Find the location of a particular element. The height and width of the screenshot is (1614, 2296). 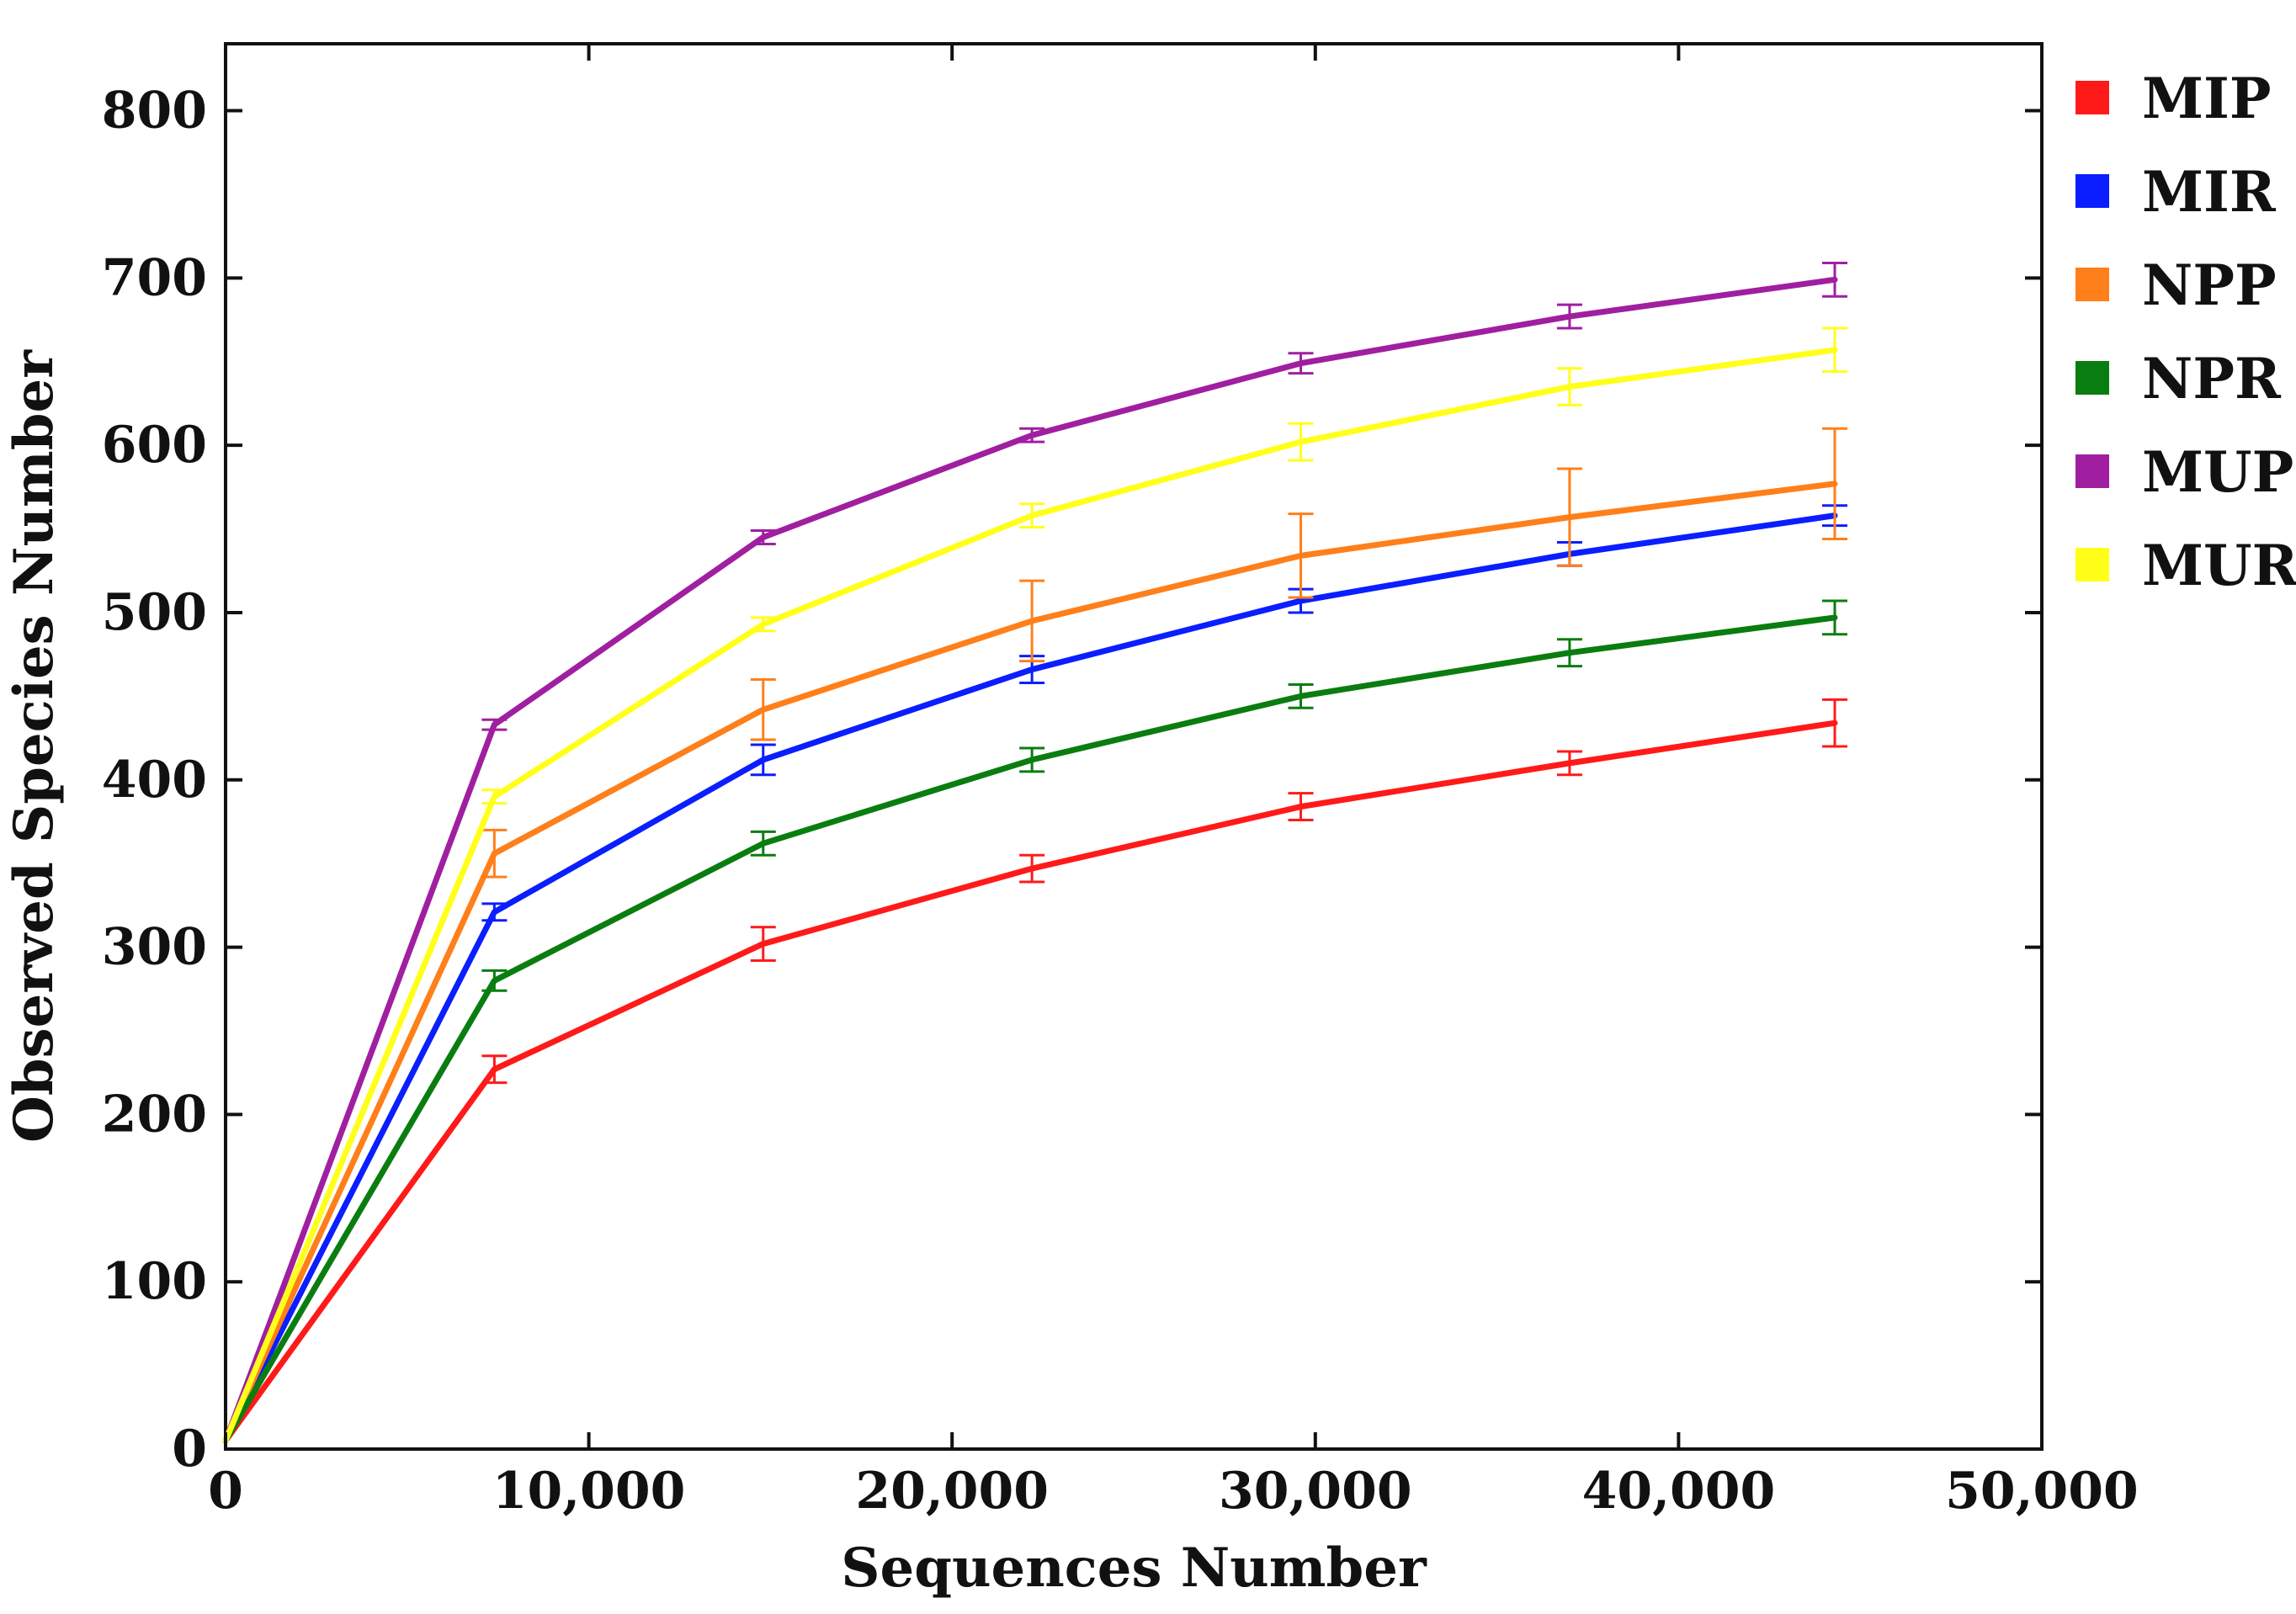

y-tick-label: 600 is located at coordinates (154, 445).